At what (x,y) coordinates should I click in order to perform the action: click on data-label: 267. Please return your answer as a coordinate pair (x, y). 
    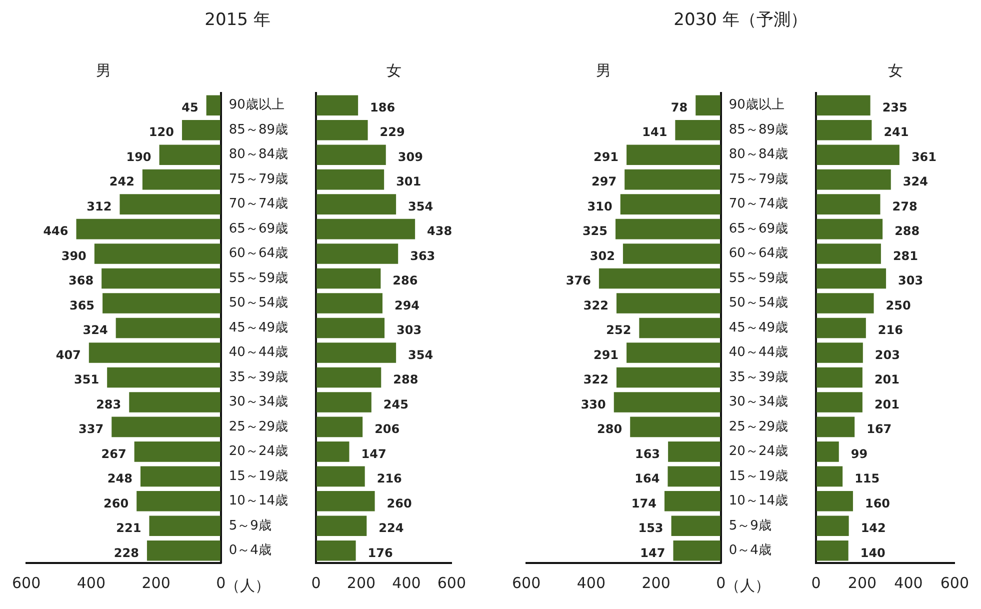
    Looking at the image, I should click on (113, 453).